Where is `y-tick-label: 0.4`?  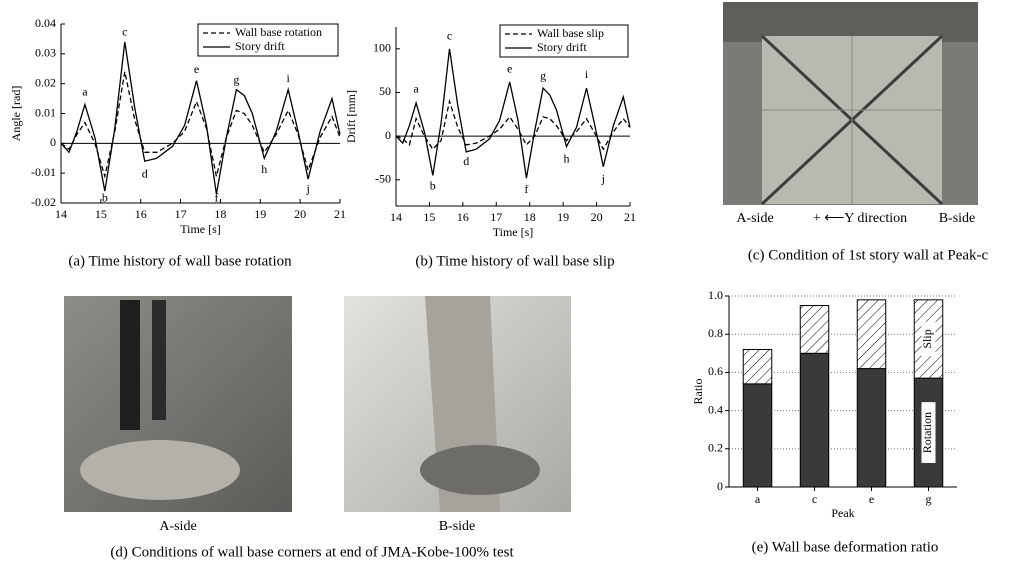 y-tick-label: 0.4 is located at coordinates (715, 409).